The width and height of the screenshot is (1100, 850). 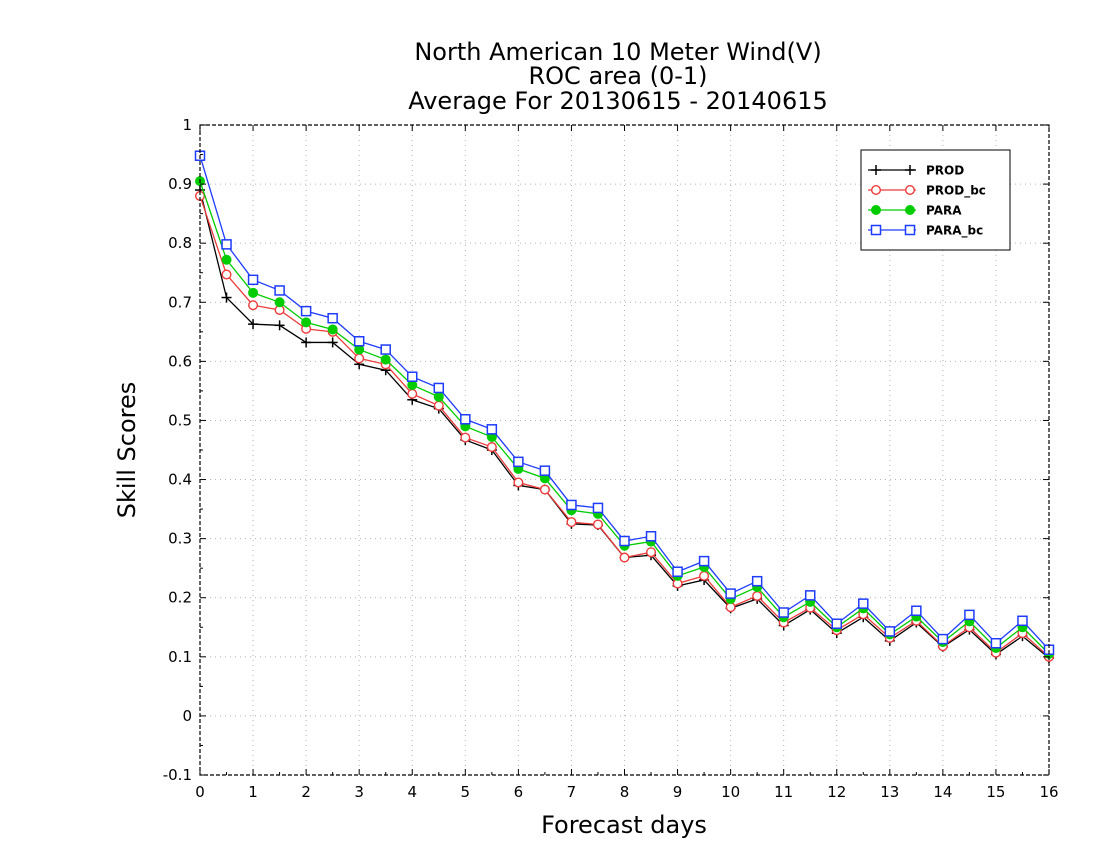 I want to click on legend-marker-end-PROD_bc, so click(x=910, y=189).